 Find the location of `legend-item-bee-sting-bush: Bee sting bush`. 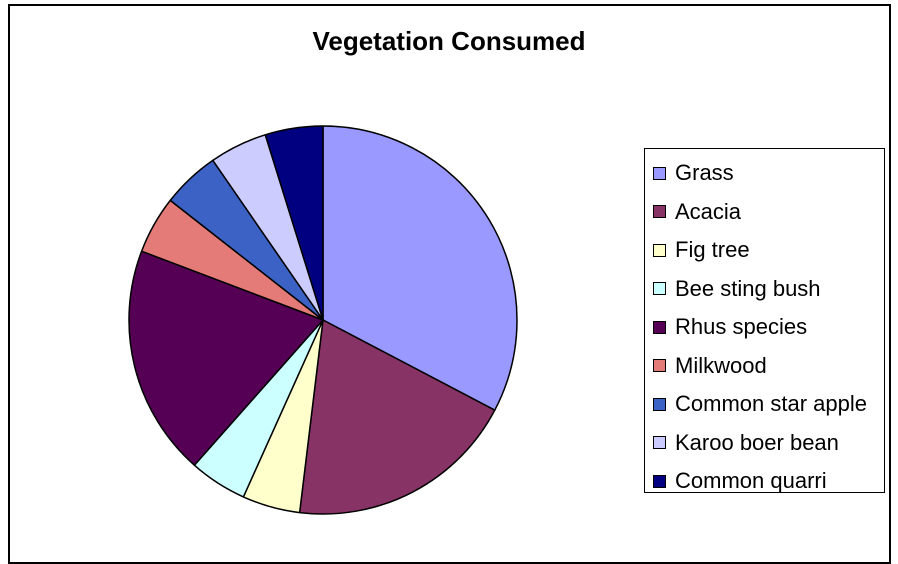

legend-item-bee-sting-bush: Bee sting bush is located at coordinates (764, 289).